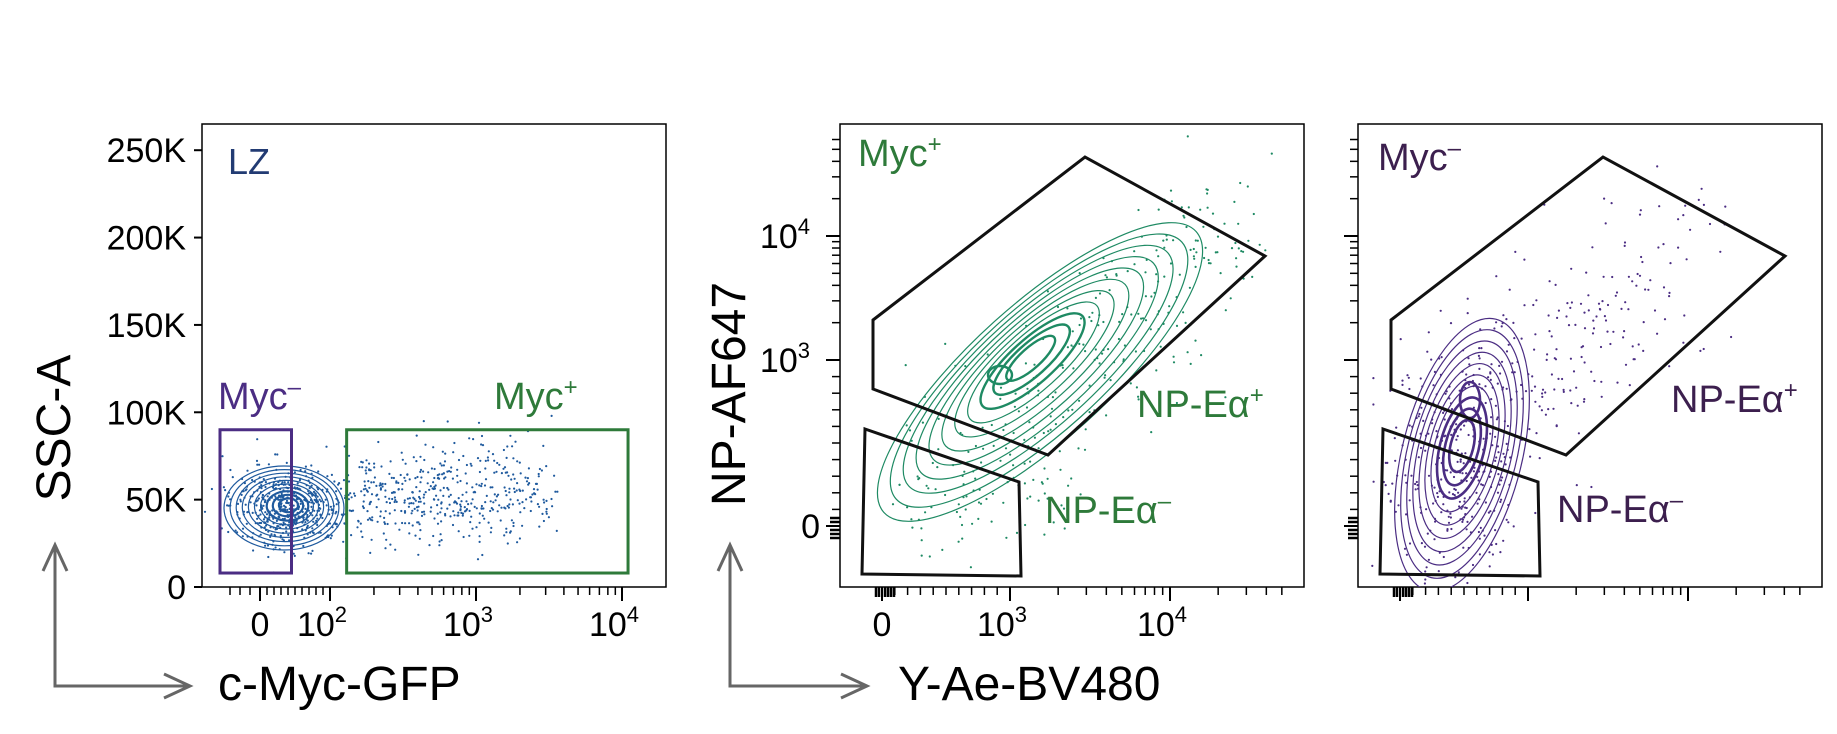  I want to click on gate-label-np-ea-negative-myc-negative-sup: –, so click(1677, 500).